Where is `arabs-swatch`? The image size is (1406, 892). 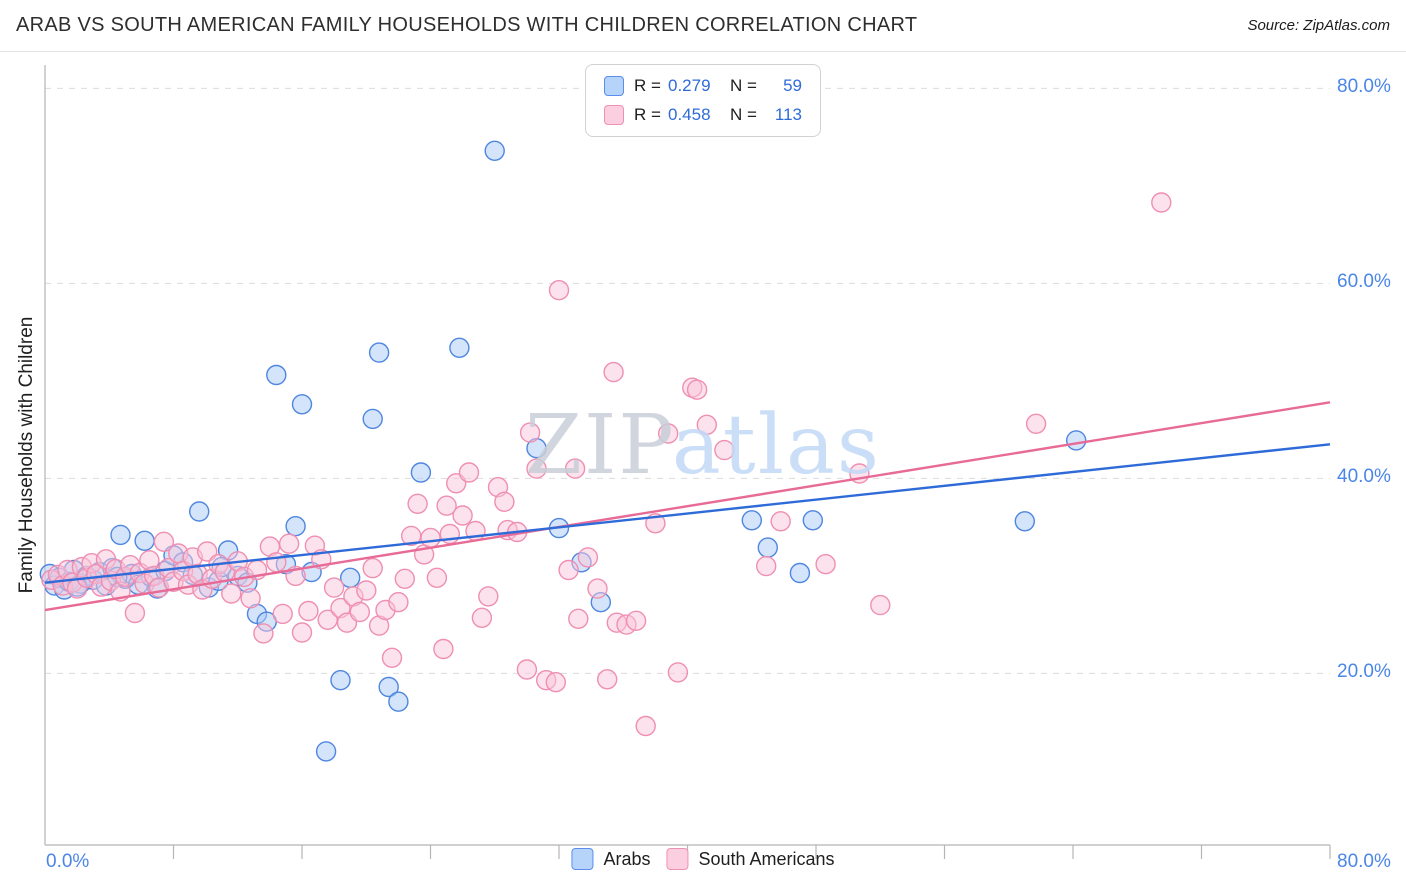
arabs-swatch is located at coordinates (614, 86).